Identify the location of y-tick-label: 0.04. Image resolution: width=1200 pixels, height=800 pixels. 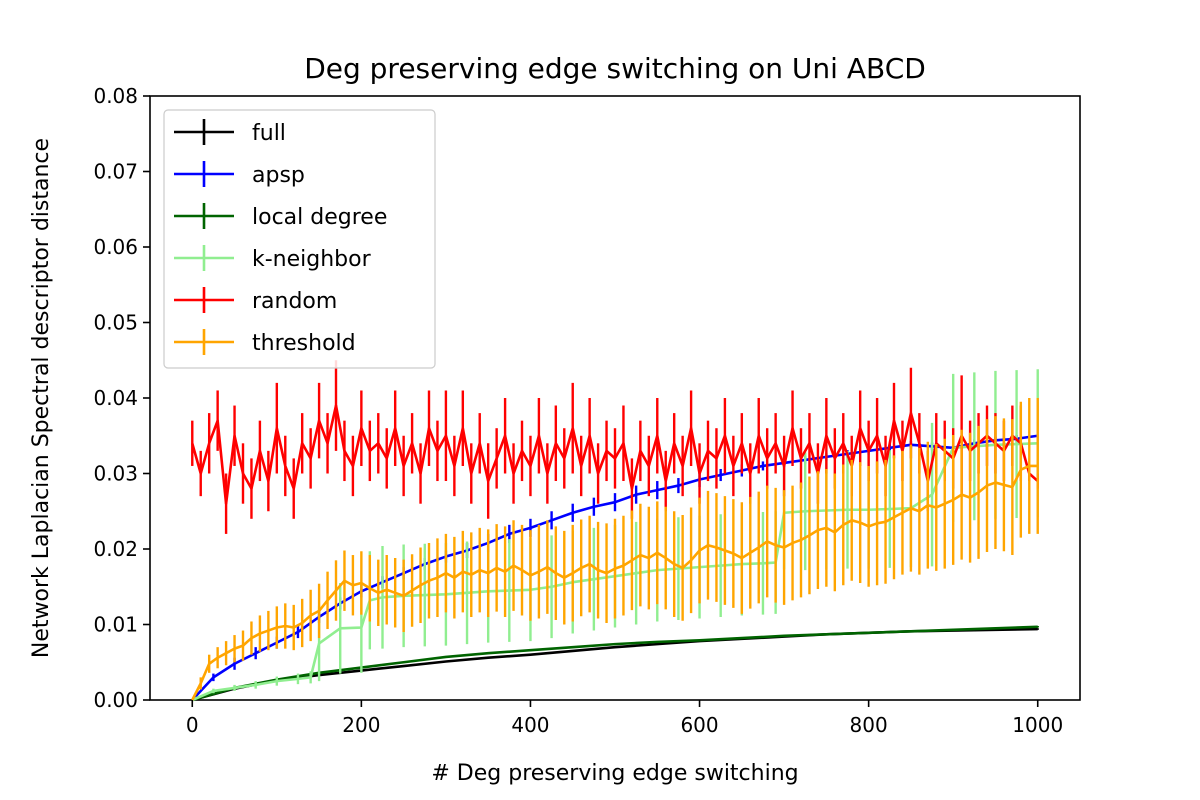
(115, 398).